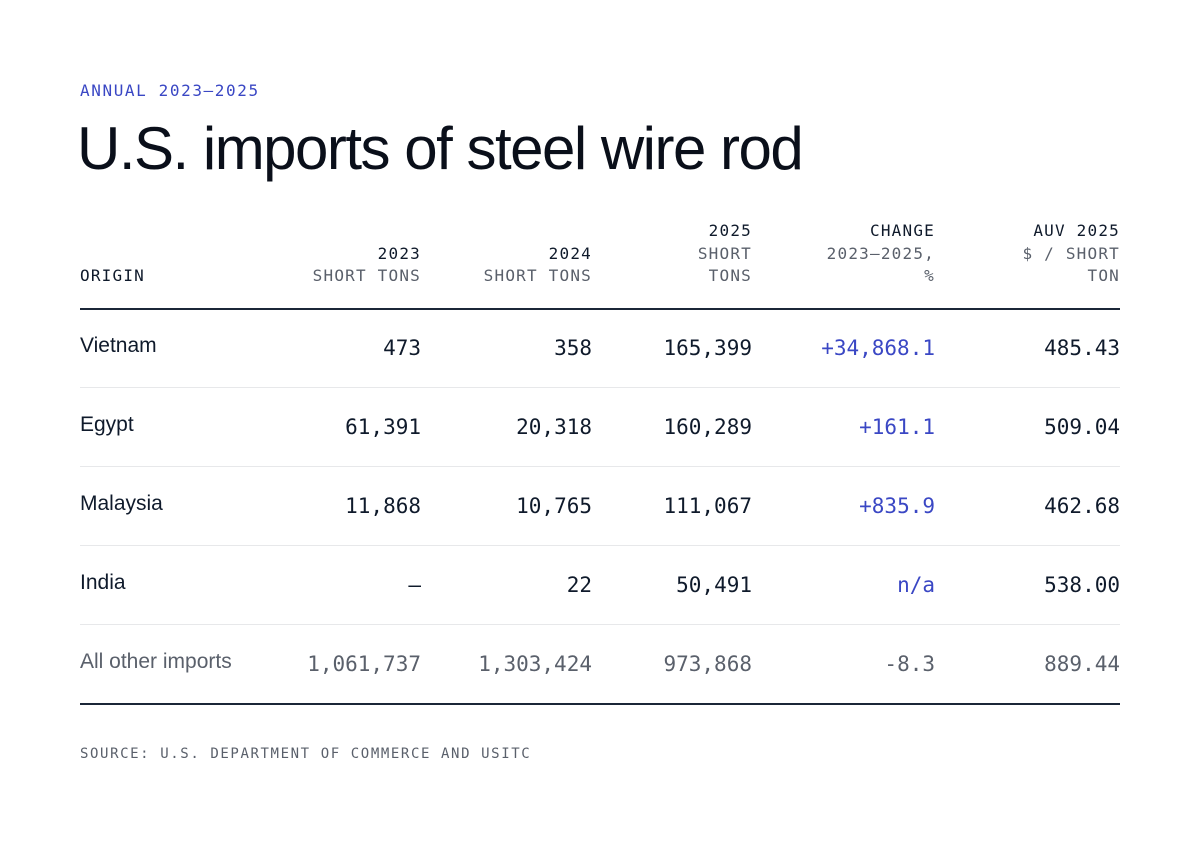 The image size is (1200, 844). Describe the element at coordinates (399, 253) in the screenshot. I see `column-header-line: 2023` at that location.